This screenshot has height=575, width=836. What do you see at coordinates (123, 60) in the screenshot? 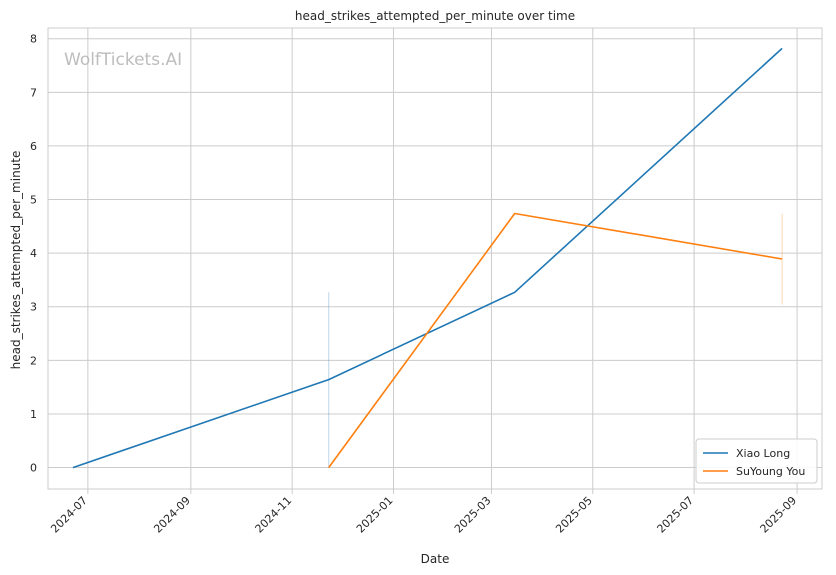
I see `watermark: WolfTickets.AI` at bounding box center [123, 60].